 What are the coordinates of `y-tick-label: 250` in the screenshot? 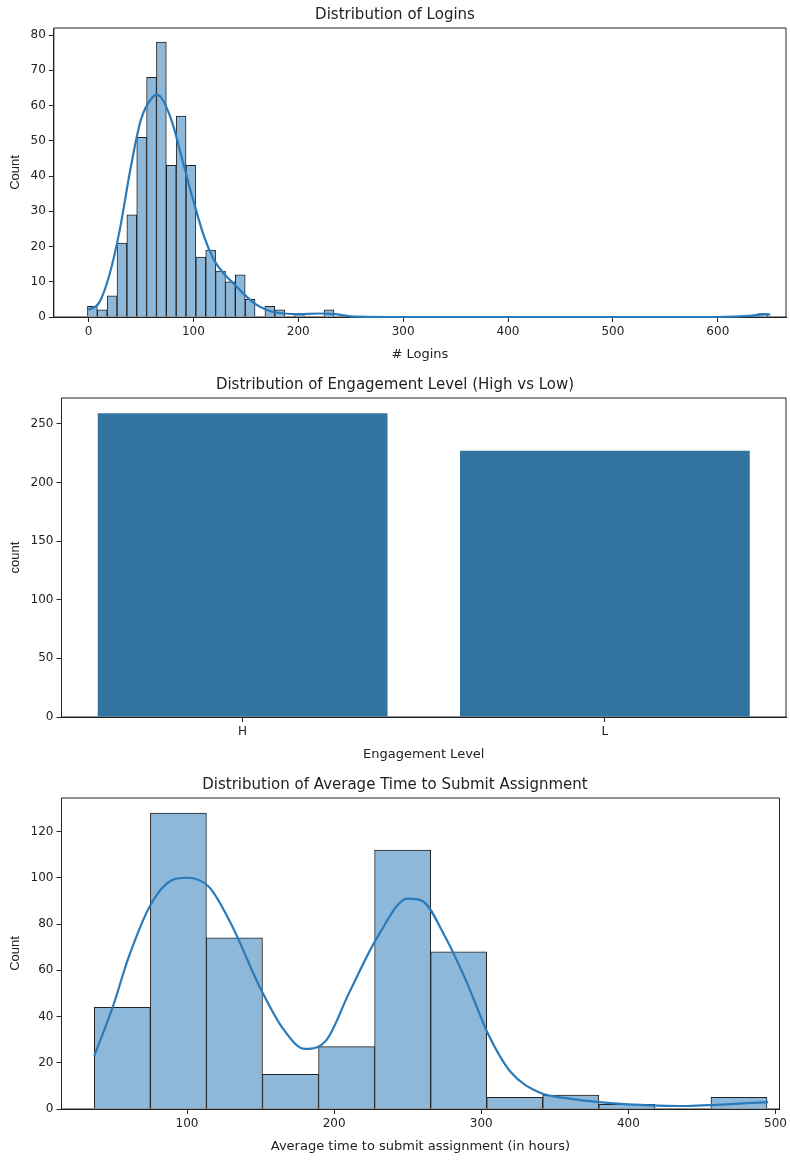 It's located at (42, 422).